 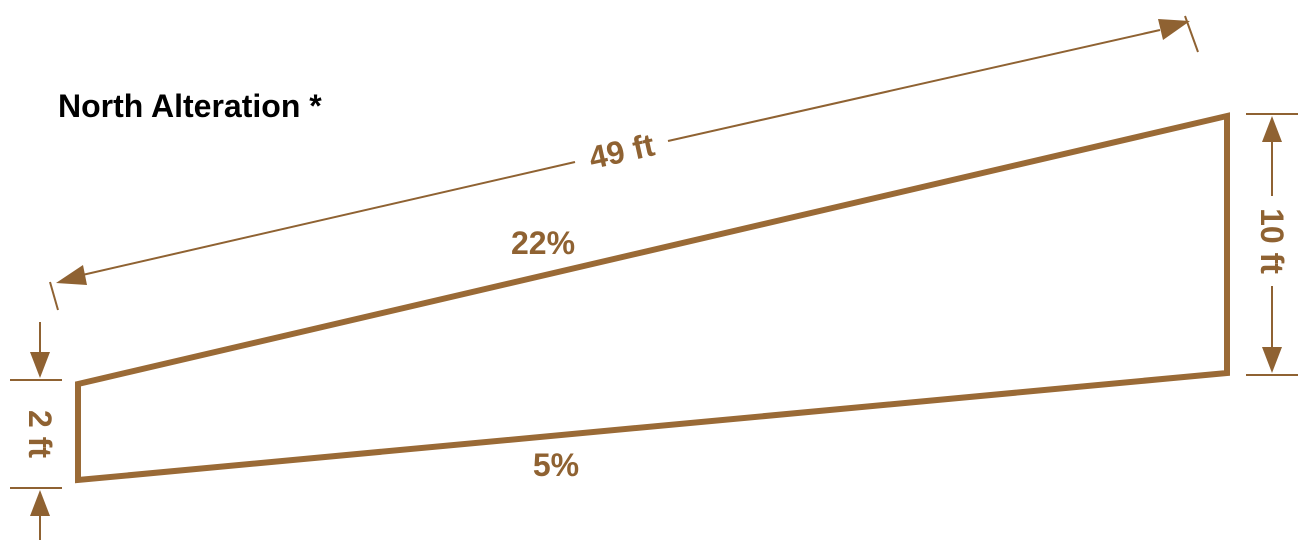 I want to click on right-height-dimension: 10 ft, so click(x=1272, y=244).